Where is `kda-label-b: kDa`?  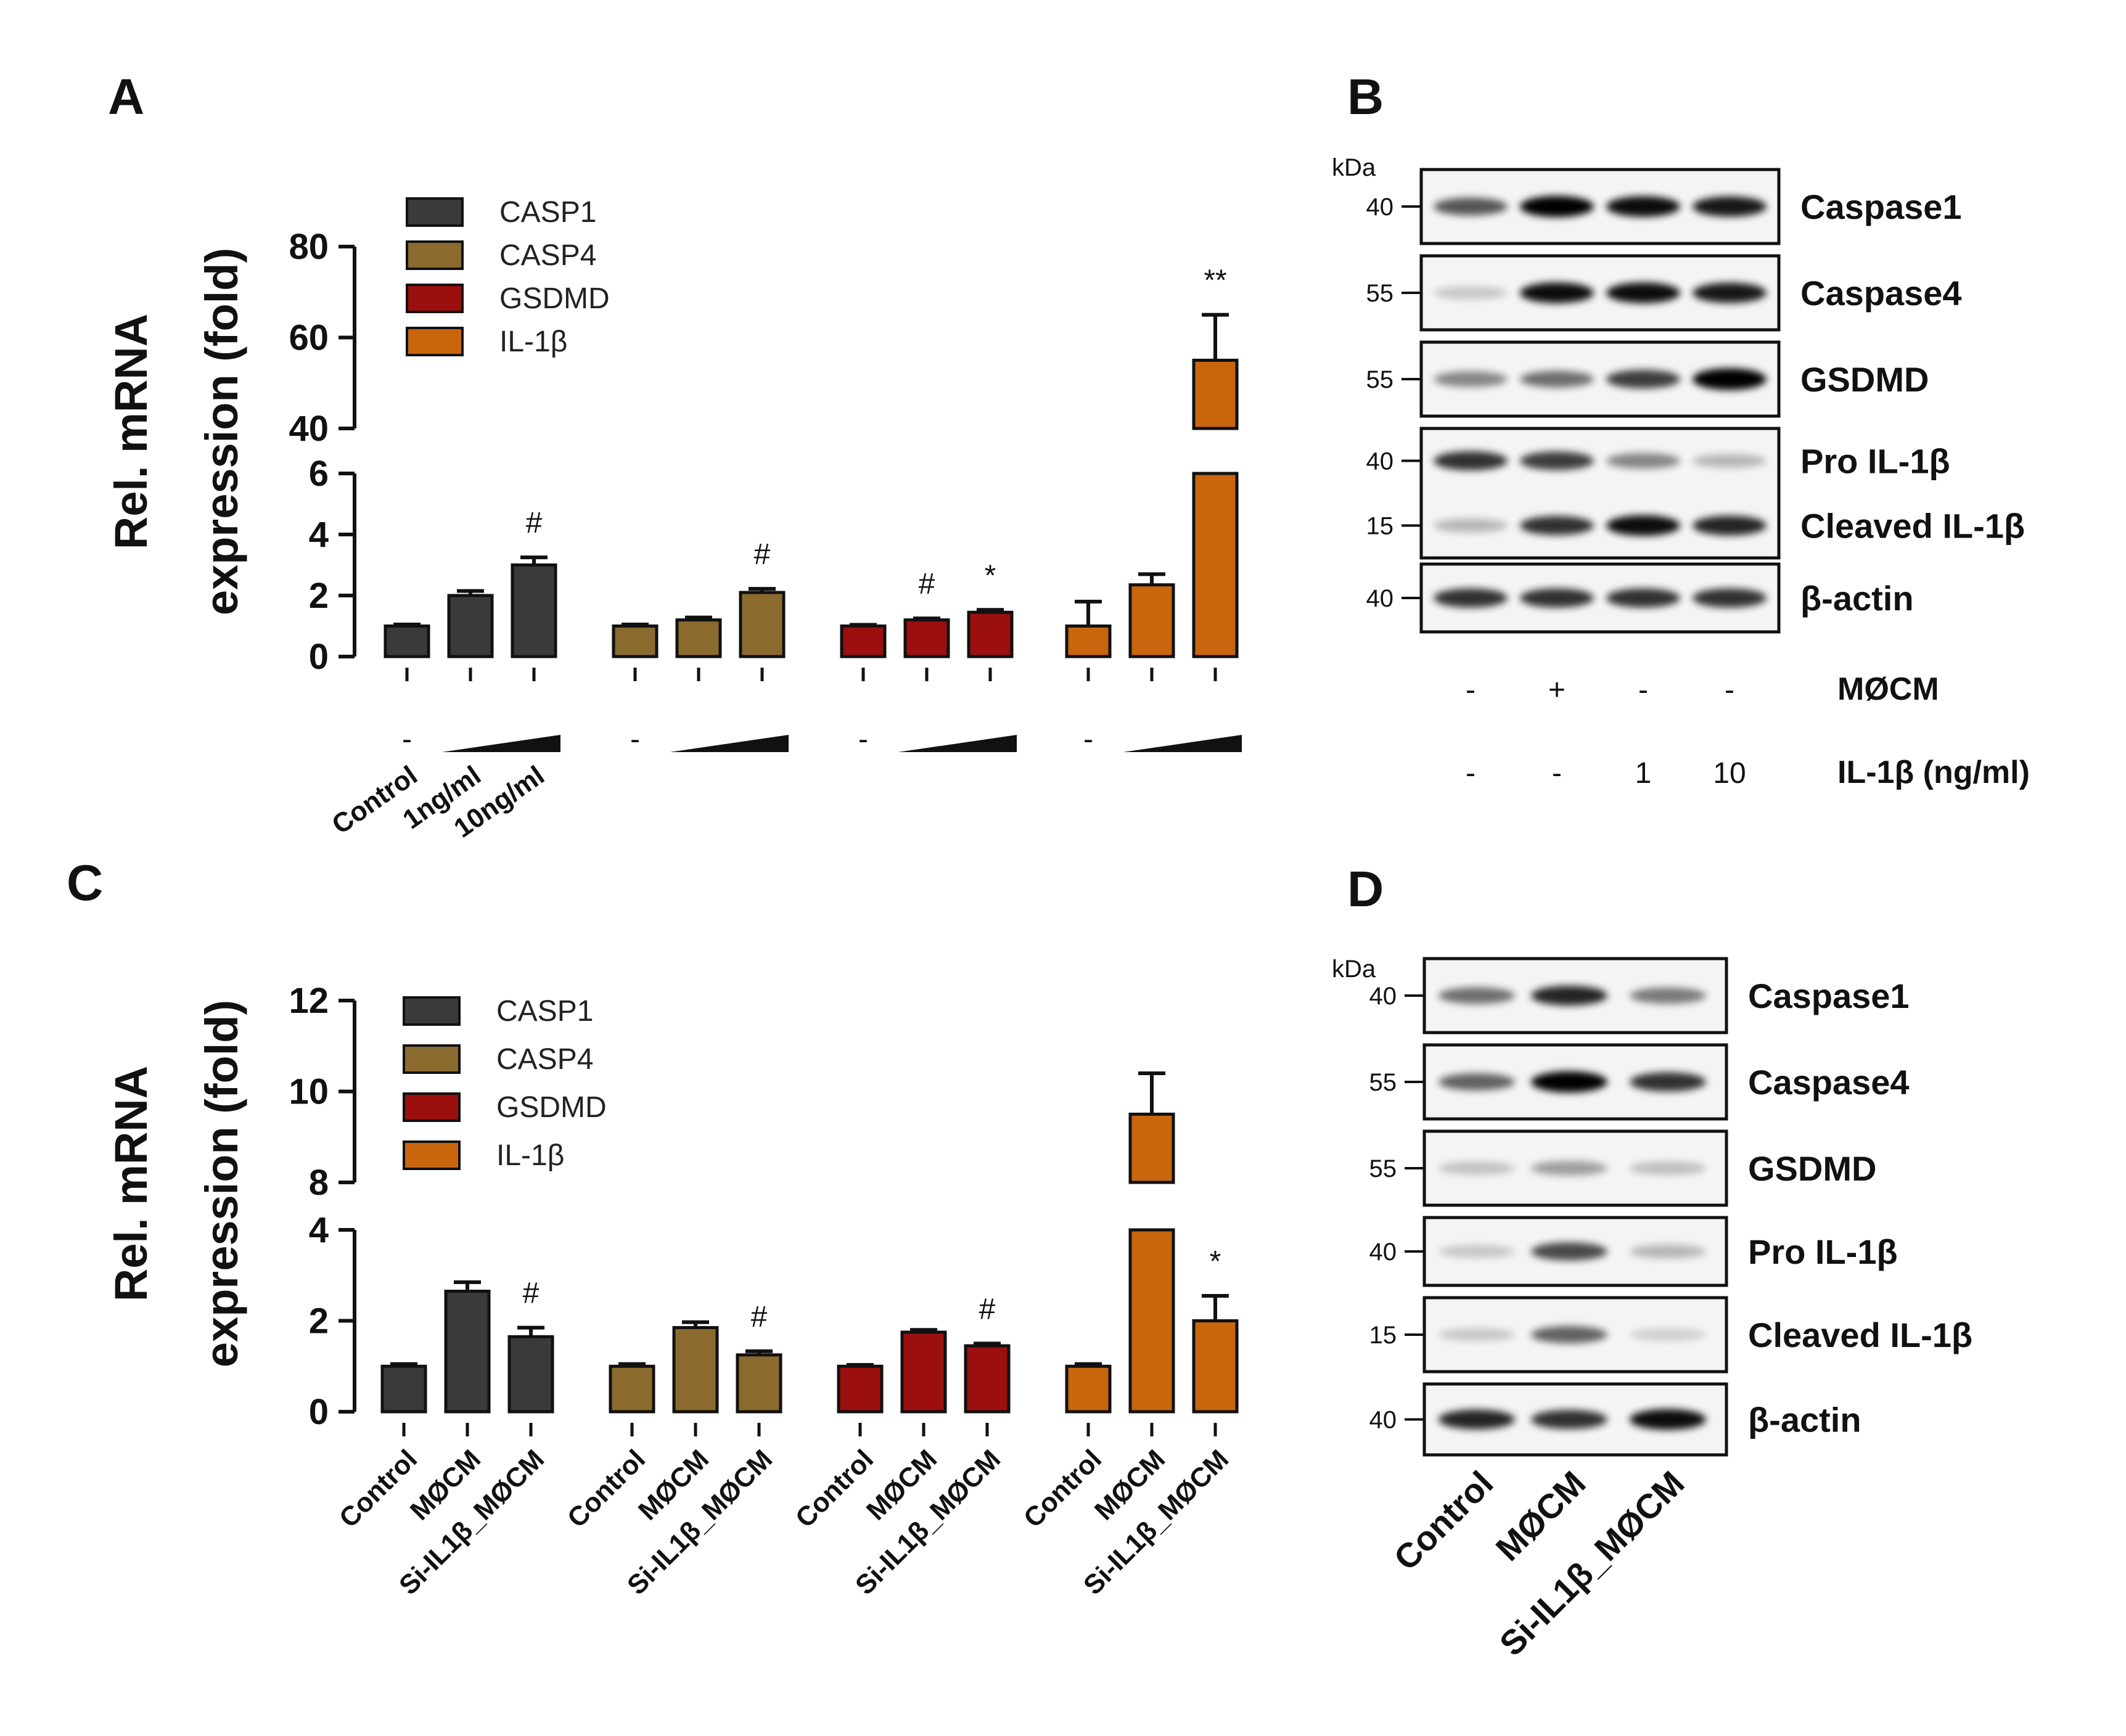
kda-label-b: kDa is located at coordinates (1354, 167).